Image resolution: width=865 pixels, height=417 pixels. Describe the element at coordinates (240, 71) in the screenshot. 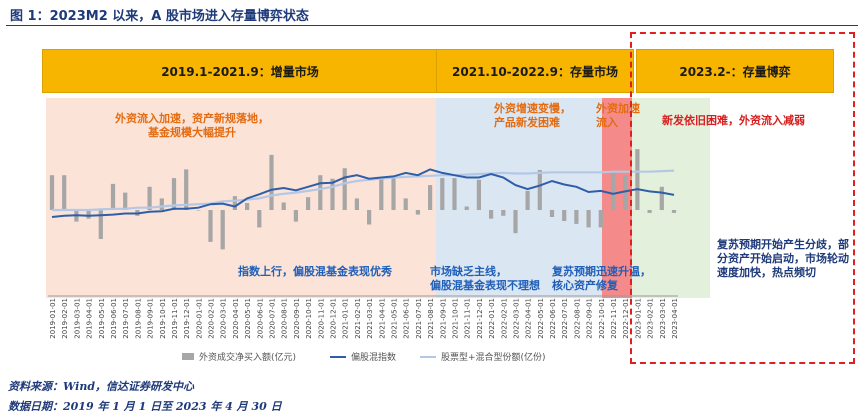

I see `banner-incremental: 2019.1-2021.9：增量市场` at that location.